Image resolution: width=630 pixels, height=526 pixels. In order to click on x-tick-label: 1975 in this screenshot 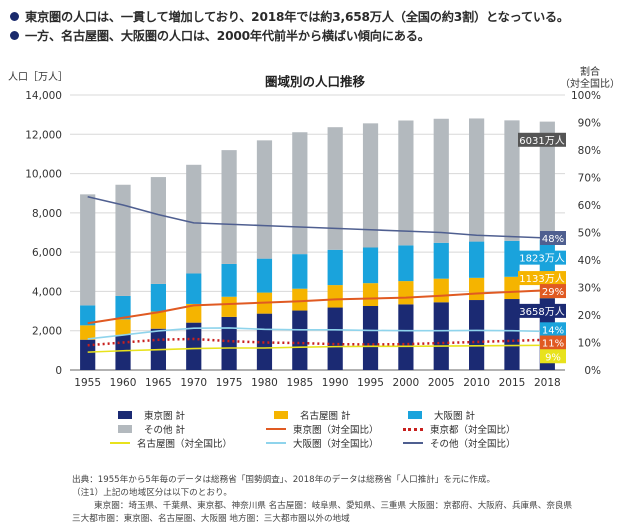, I will do `click(229, 383)`.